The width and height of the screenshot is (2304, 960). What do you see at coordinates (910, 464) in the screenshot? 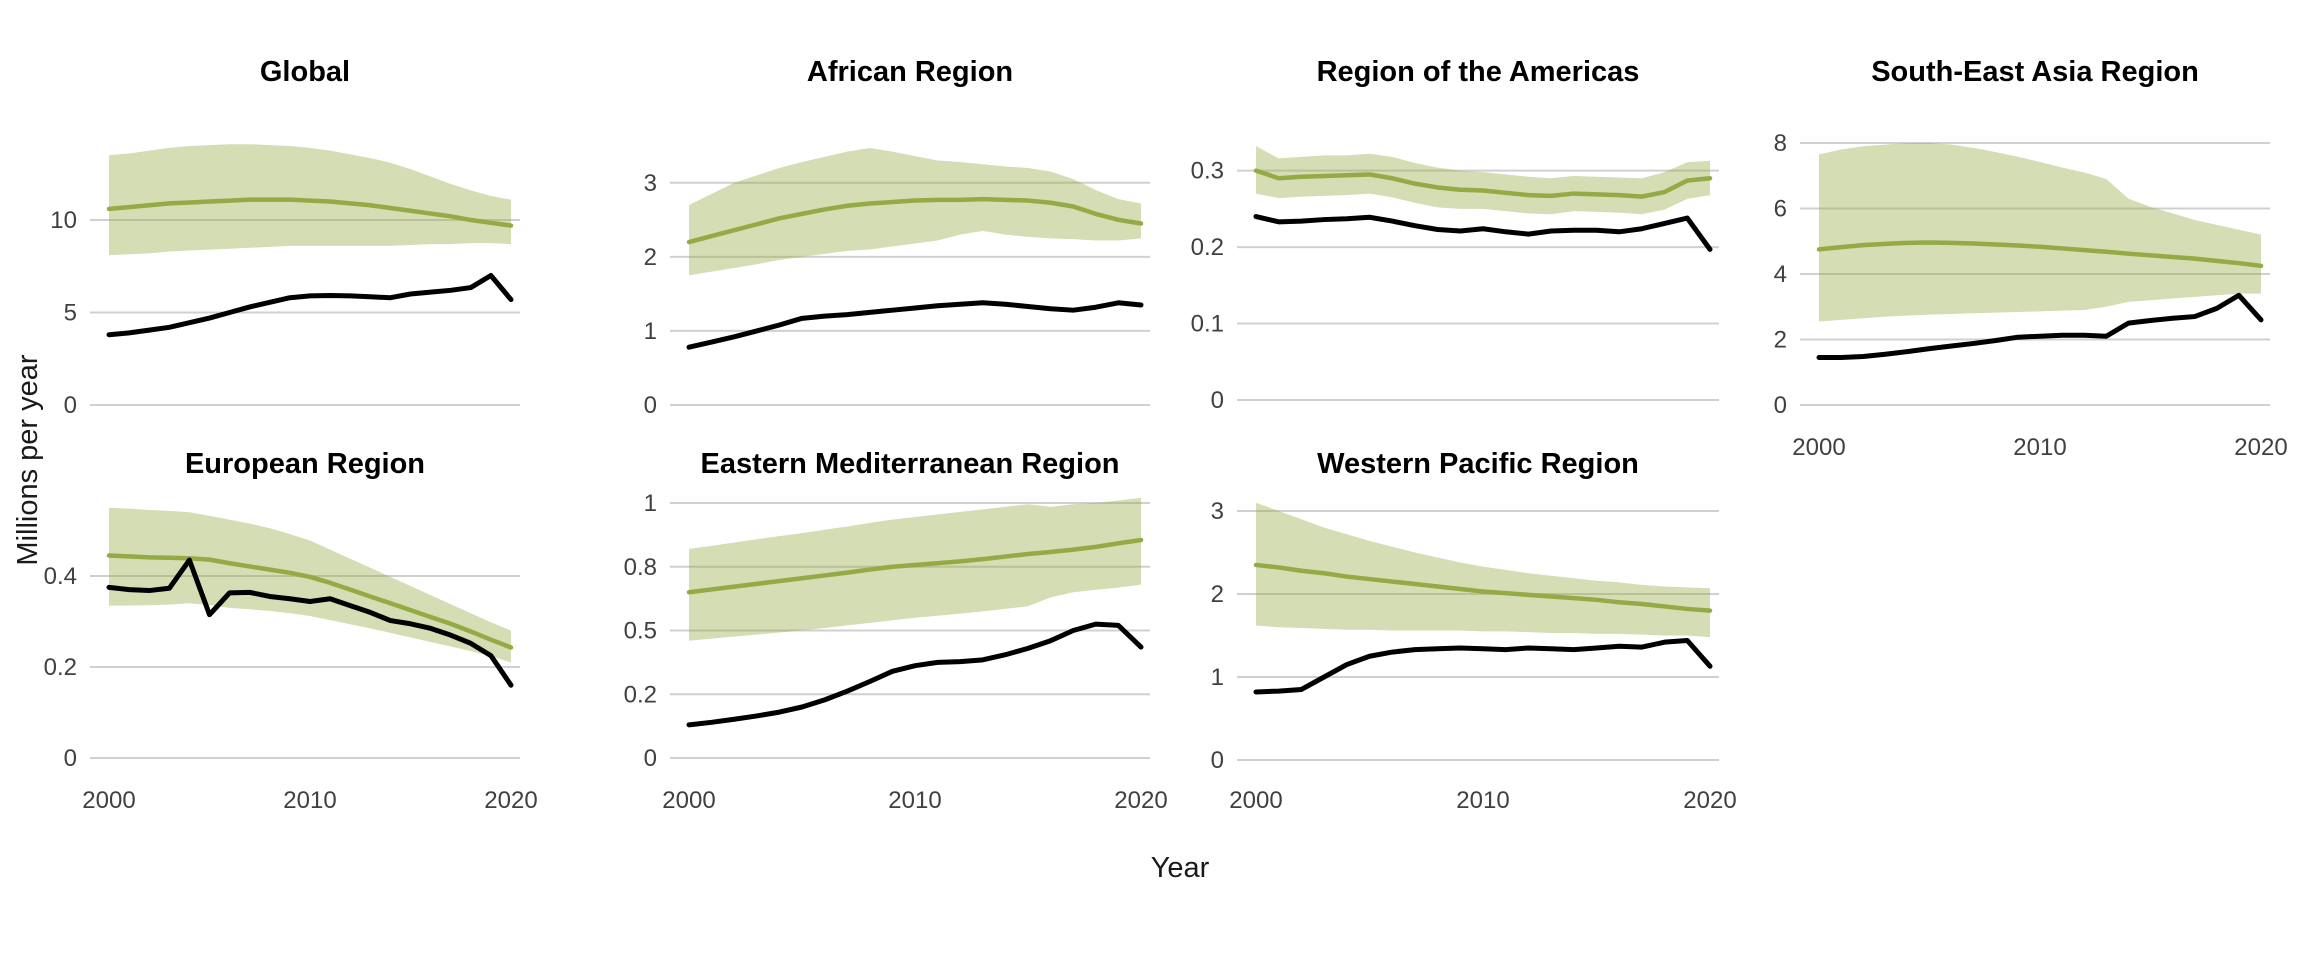
I see `panel-title: Eastern Mediterranean Region` at bounding box center [910, 464].